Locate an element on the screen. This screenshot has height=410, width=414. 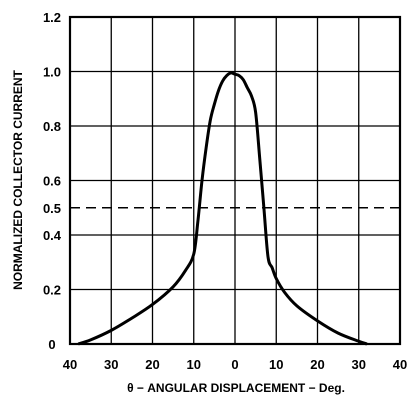
x-tick-labels: 40 30 20 10 0 10 20 30 40 is located at coordinates (235, 364).